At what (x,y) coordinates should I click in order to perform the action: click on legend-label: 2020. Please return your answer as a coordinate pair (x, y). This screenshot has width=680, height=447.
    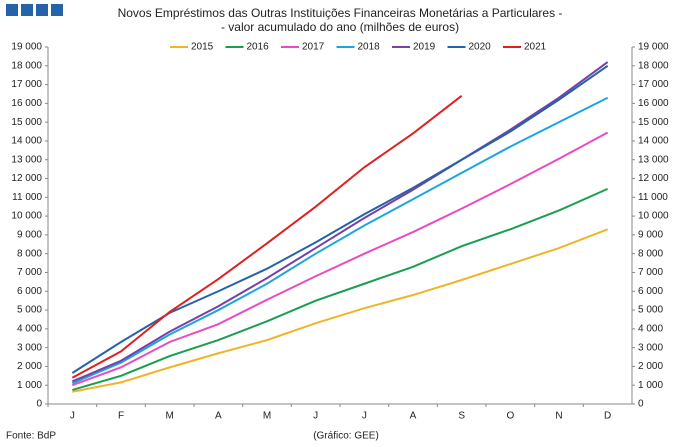
    Looking at the image, I should click on (480, 47).